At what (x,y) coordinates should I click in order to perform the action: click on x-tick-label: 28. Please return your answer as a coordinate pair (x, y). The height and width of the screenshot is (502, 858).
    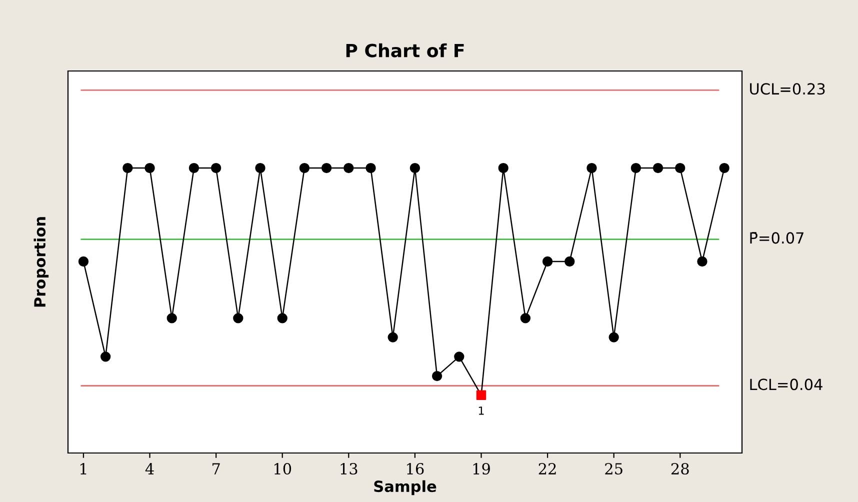
    Looking at the image, I should click on (680, 468).